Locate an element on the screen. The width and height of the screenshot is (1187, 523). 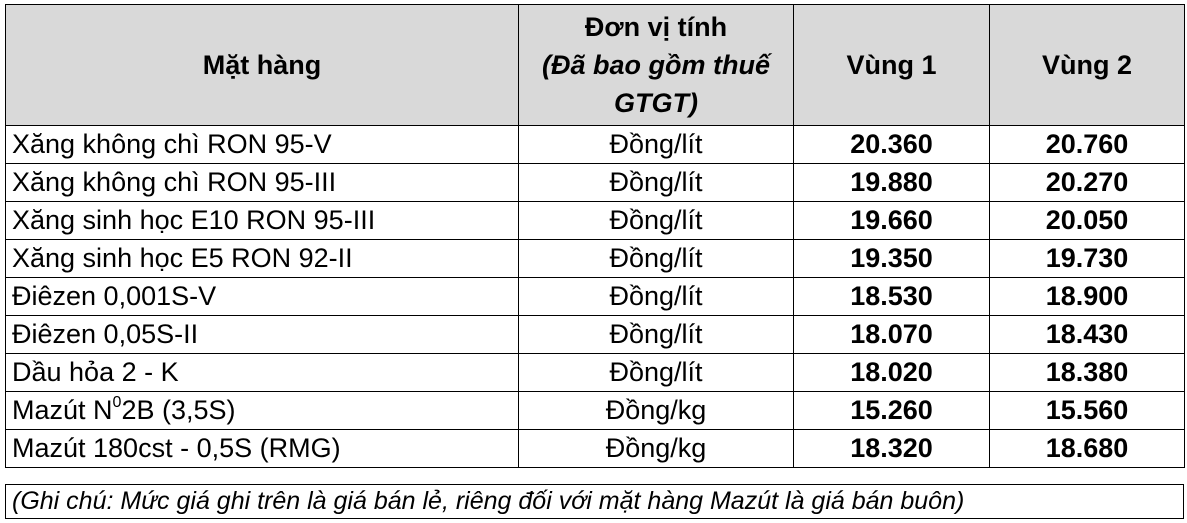
product-name: Xăng sinh học E10 RON 95-III is located at coordinates (262, 220).